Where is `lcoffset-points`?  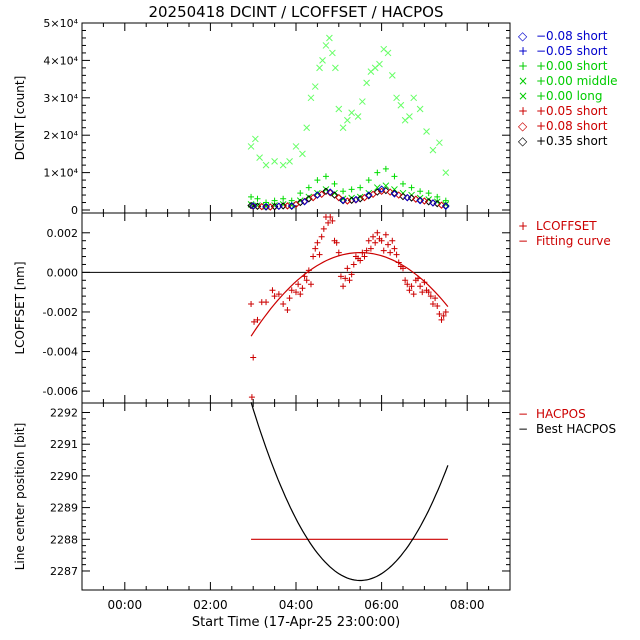
lcoffset-points is located at coordinates (348, 307).